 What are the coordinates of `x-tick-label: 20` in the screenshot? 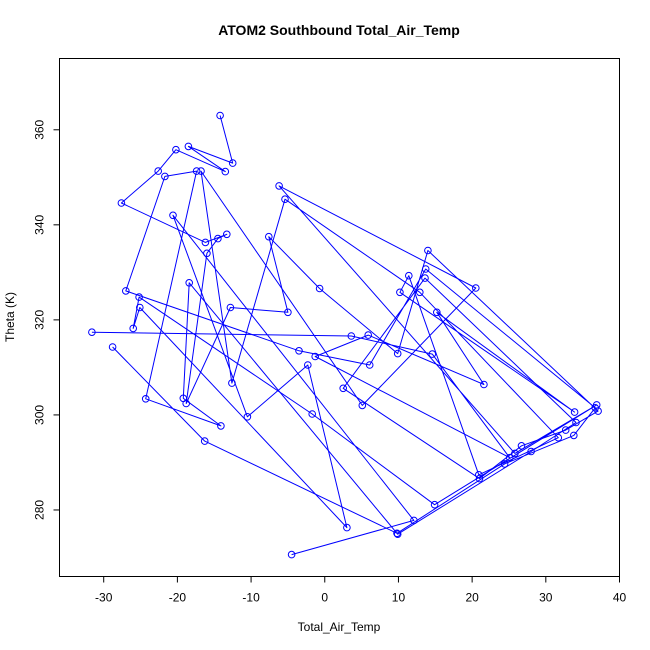 It's located at (472, 598).